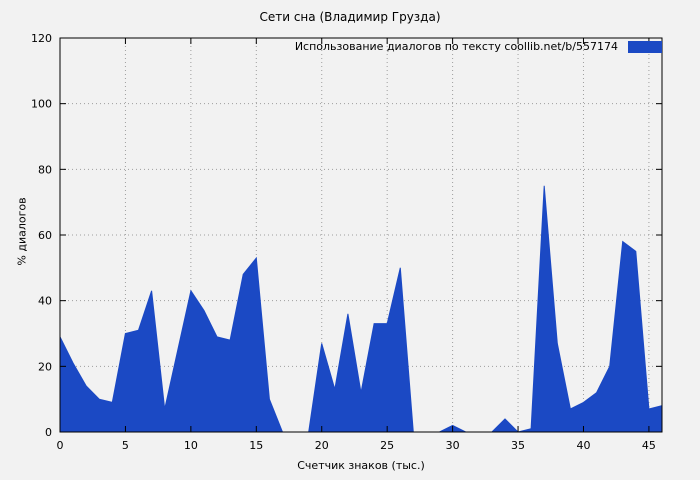 The image size is (700, 480). I want to click on svg-text: 100, so click(41, 104).